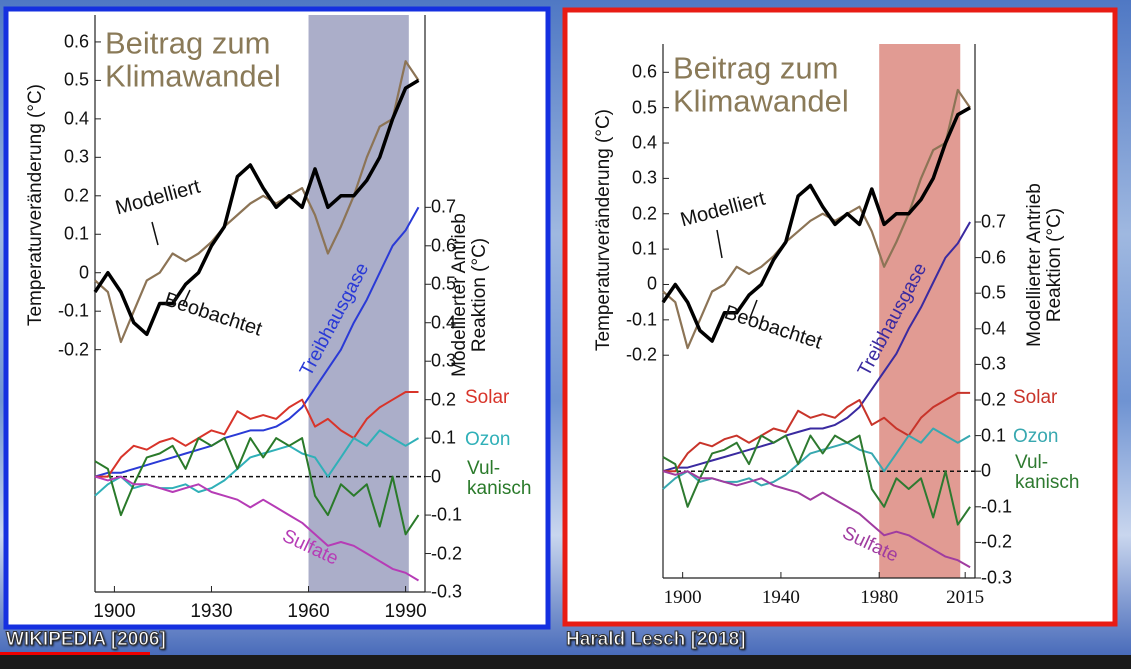 The height and width of the screenshot is (669, 1131). I want to click on x-tick-label: 1960, so click(308, 612).